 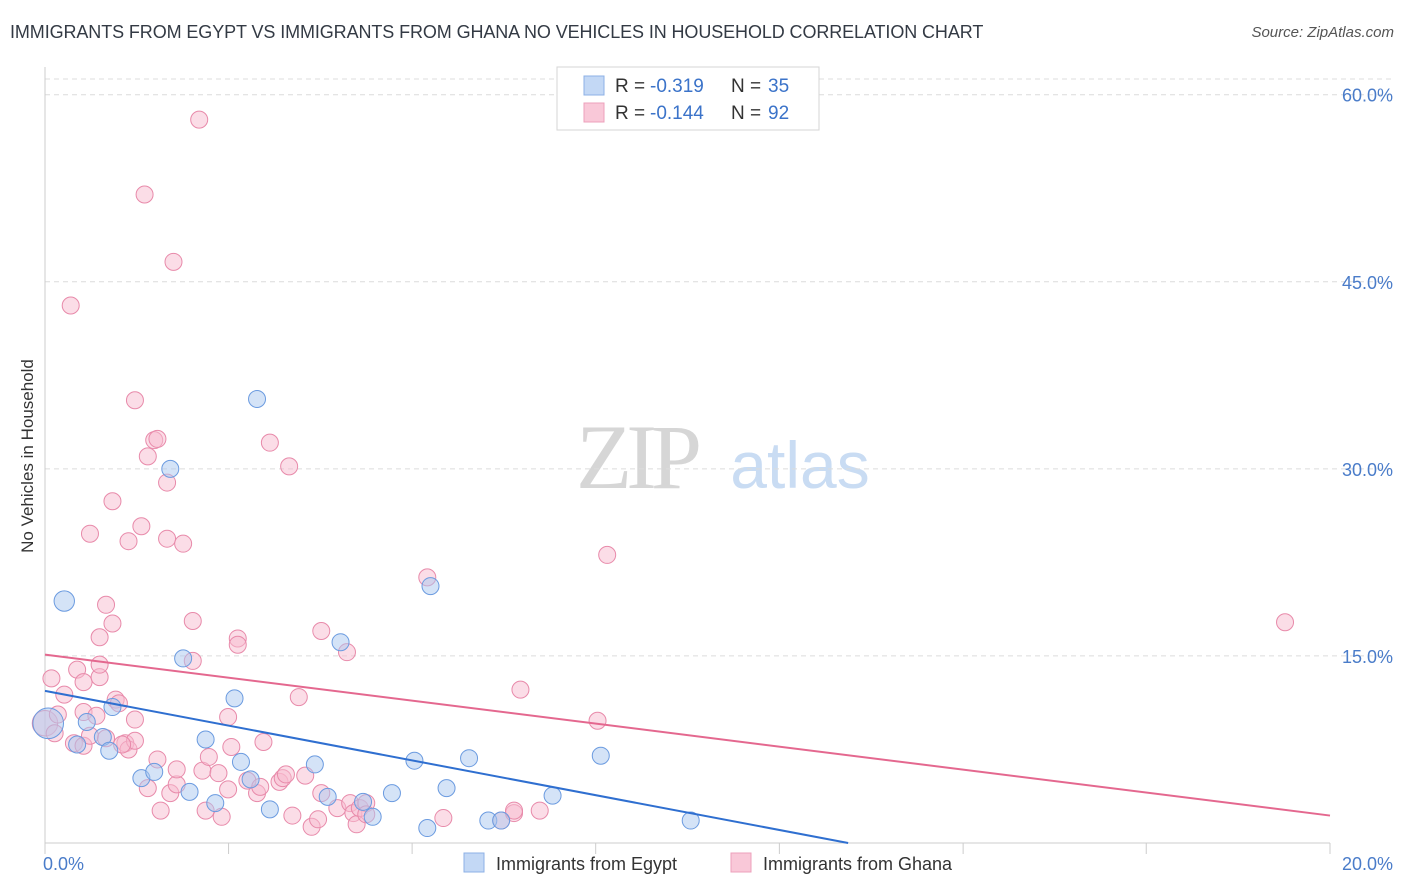 What do you see at coordinates (741, 862) in the screenshot?
I see `bottom-swatch-ghana` at bounding box center [741, 862].